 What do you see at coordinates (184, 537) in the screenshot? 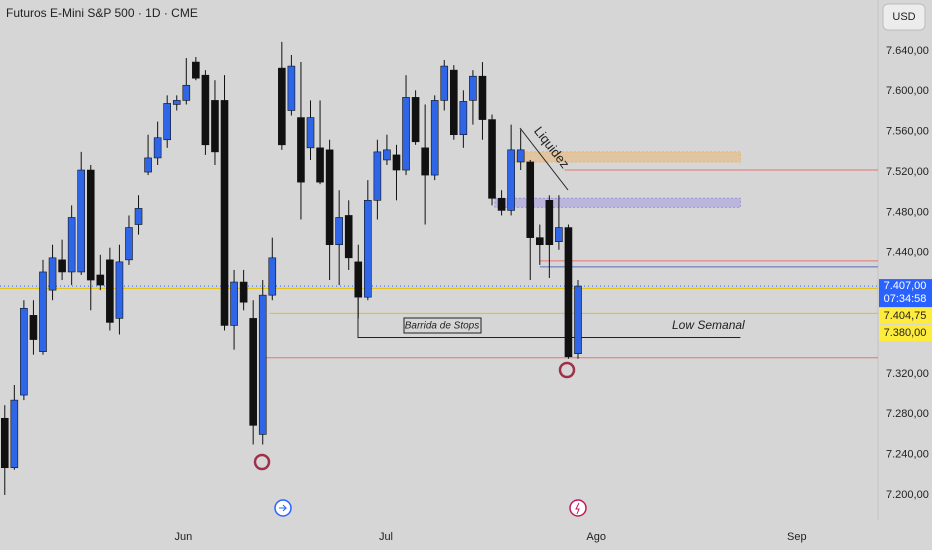
I see `x-tick-label: Jun` at bounding box center [184, 537].